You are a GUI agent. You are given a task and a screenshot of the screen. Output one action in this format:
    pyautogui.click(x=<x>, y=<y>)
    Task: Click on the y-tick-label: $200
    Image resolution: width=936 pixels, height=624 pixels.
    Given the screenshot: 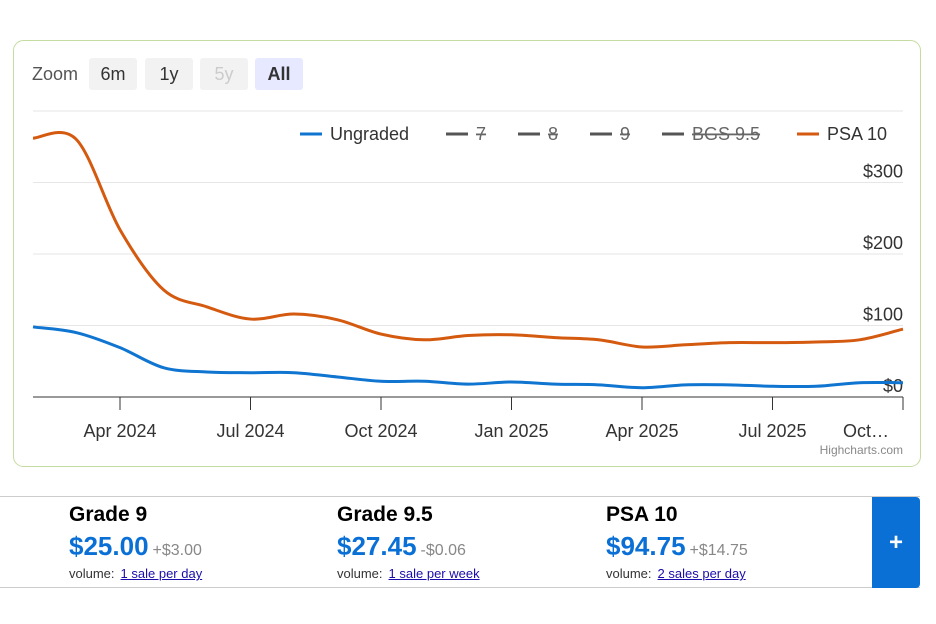 What is the action you would take?
    pyautogui.click(x=883, y=243)
    